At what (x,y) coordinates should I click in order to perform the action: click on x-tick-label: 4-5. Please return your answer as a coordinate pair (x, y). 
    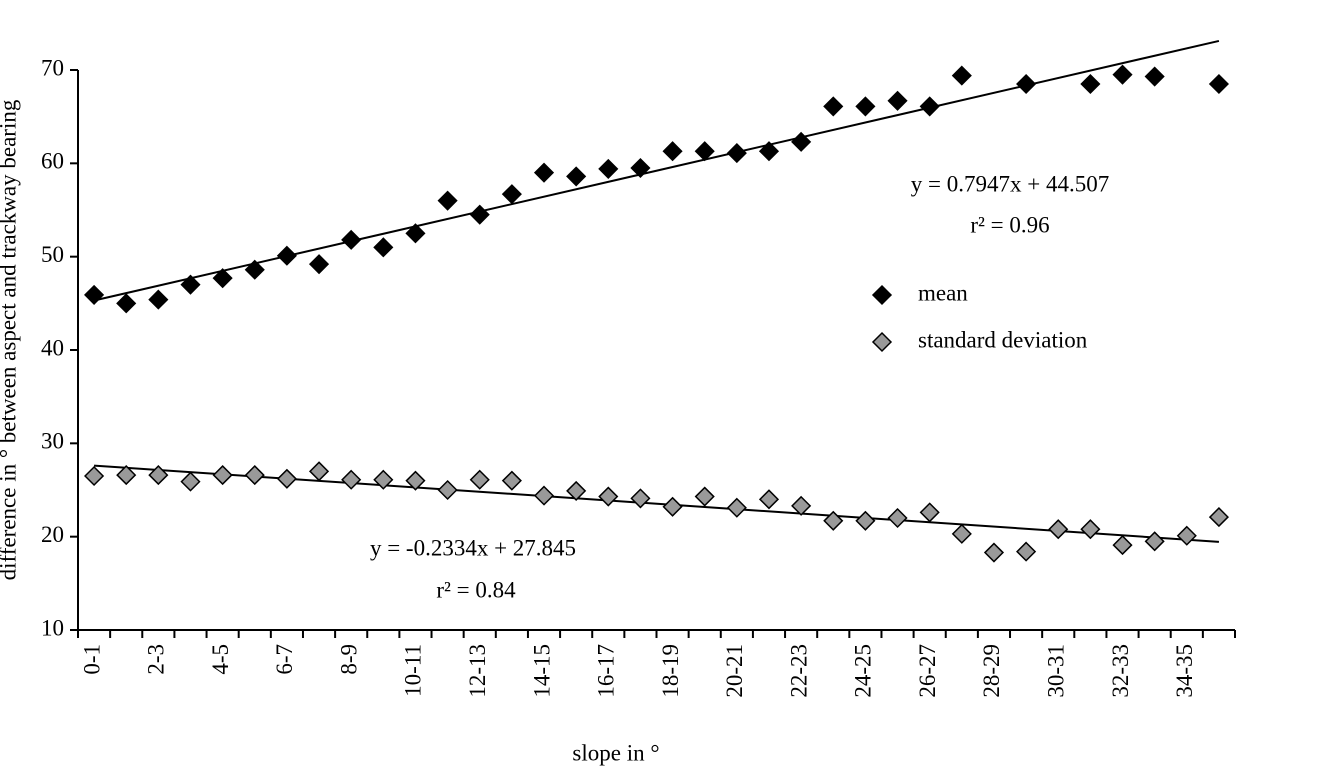
    Looking at the image, I should click on (220, 659).